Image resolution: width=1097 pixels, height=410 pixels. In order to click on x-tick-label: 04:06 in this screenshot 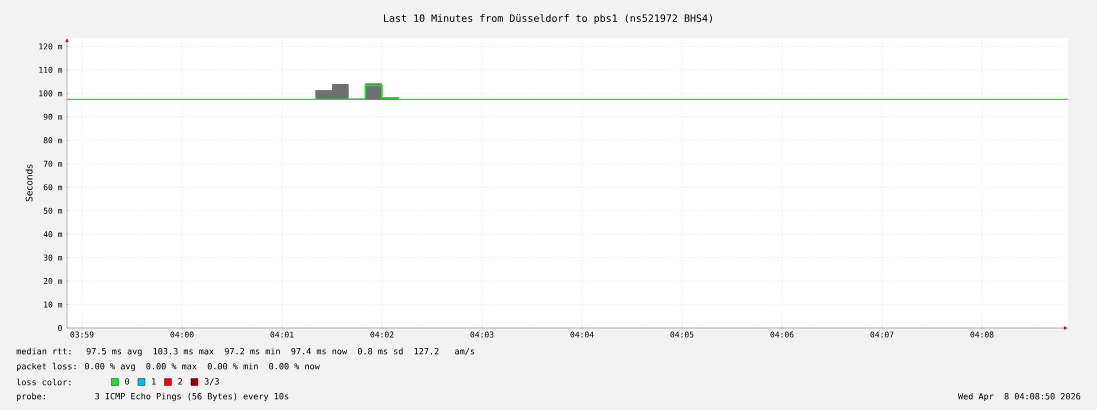, I will do `click(782, 334)`.